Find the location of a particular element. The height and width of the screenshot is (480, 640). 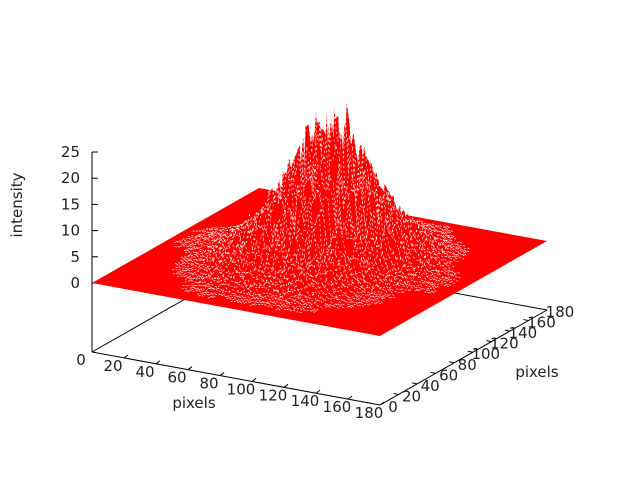

z-tick-label: 25 is located at coordinates (70, 152).